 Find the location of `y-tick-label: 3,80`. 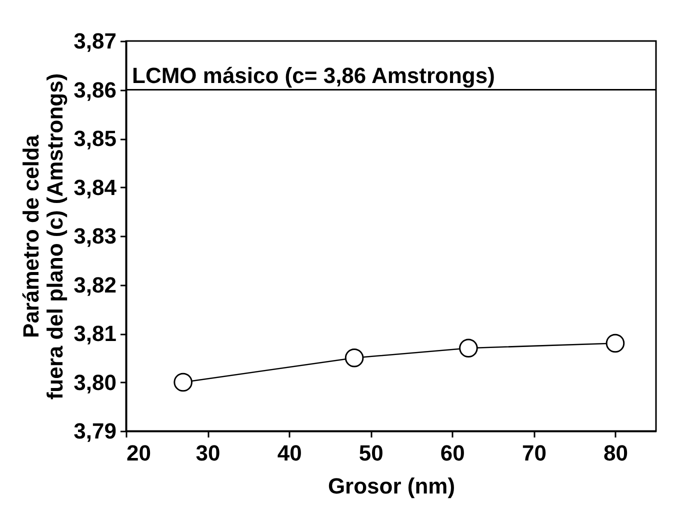

y-tick-label: 3,80 is located at coordinates (95, 382).